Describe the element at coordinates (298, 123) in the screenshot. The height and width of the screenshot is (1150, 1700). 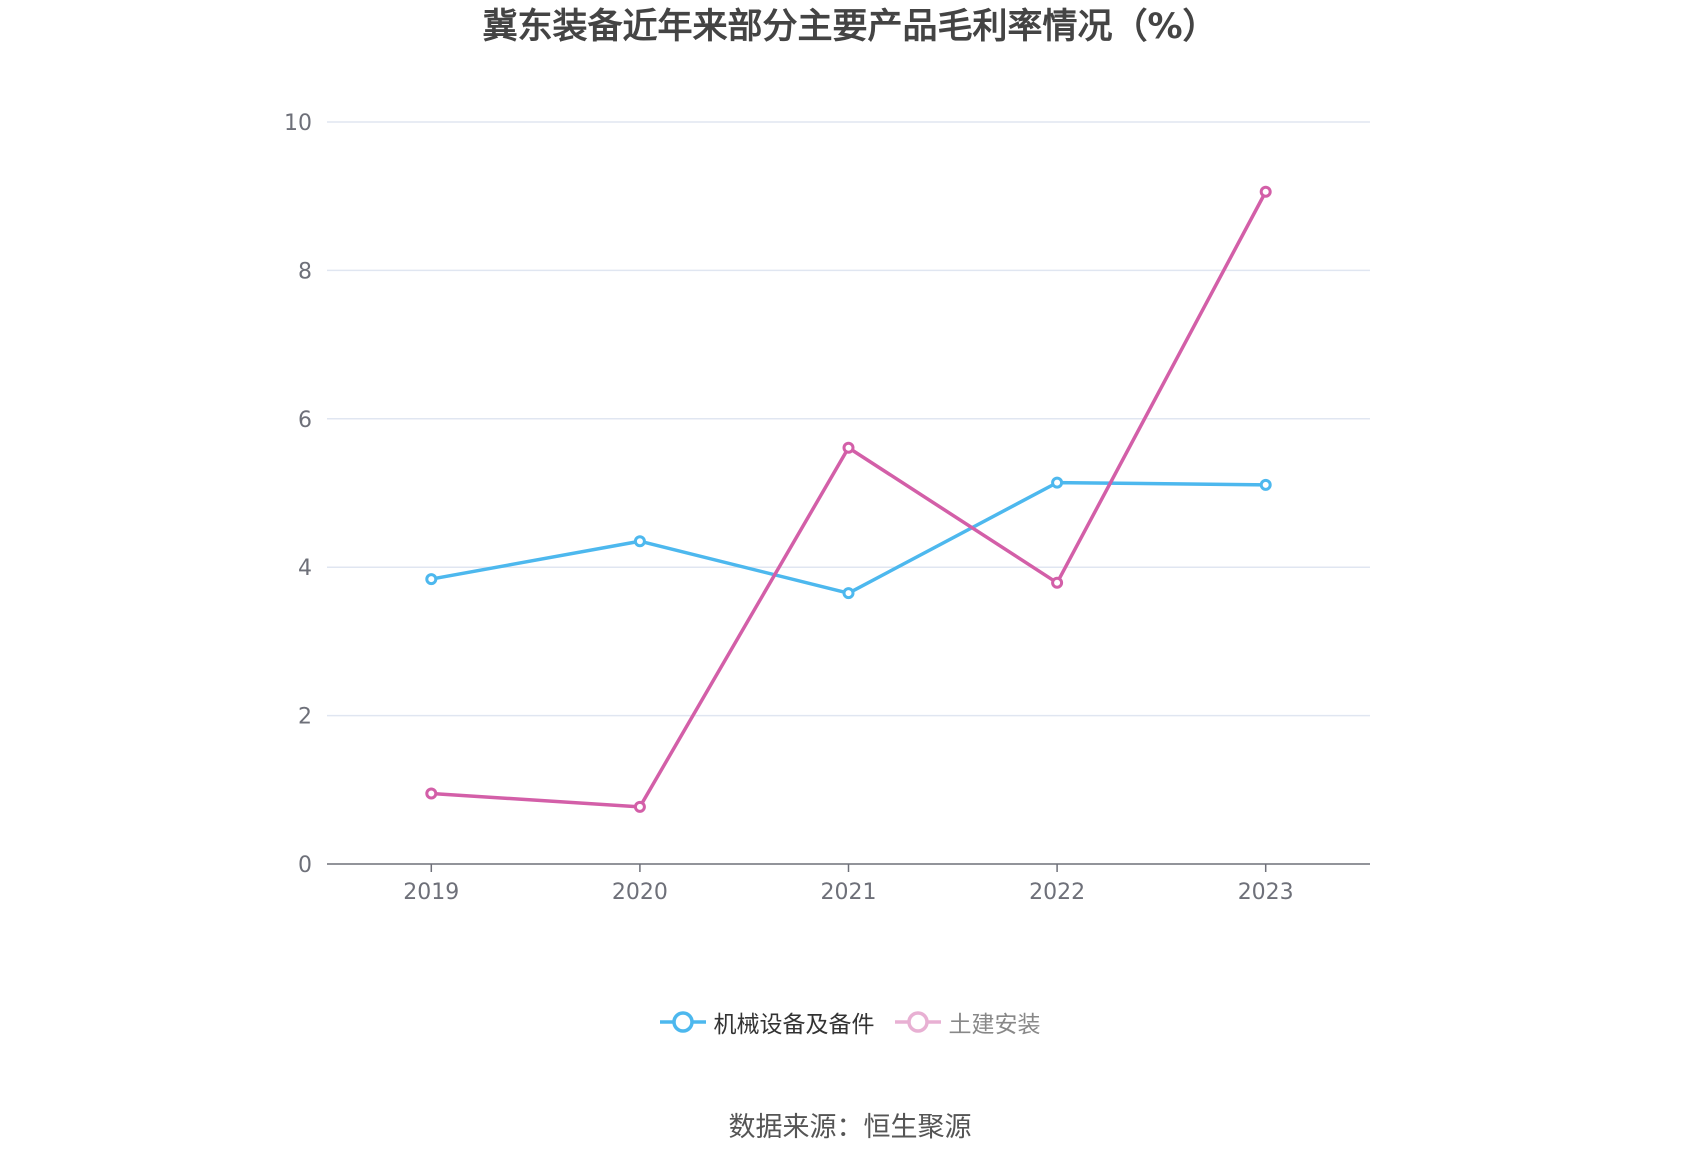
I see `y-tick-label: 10` at that location.